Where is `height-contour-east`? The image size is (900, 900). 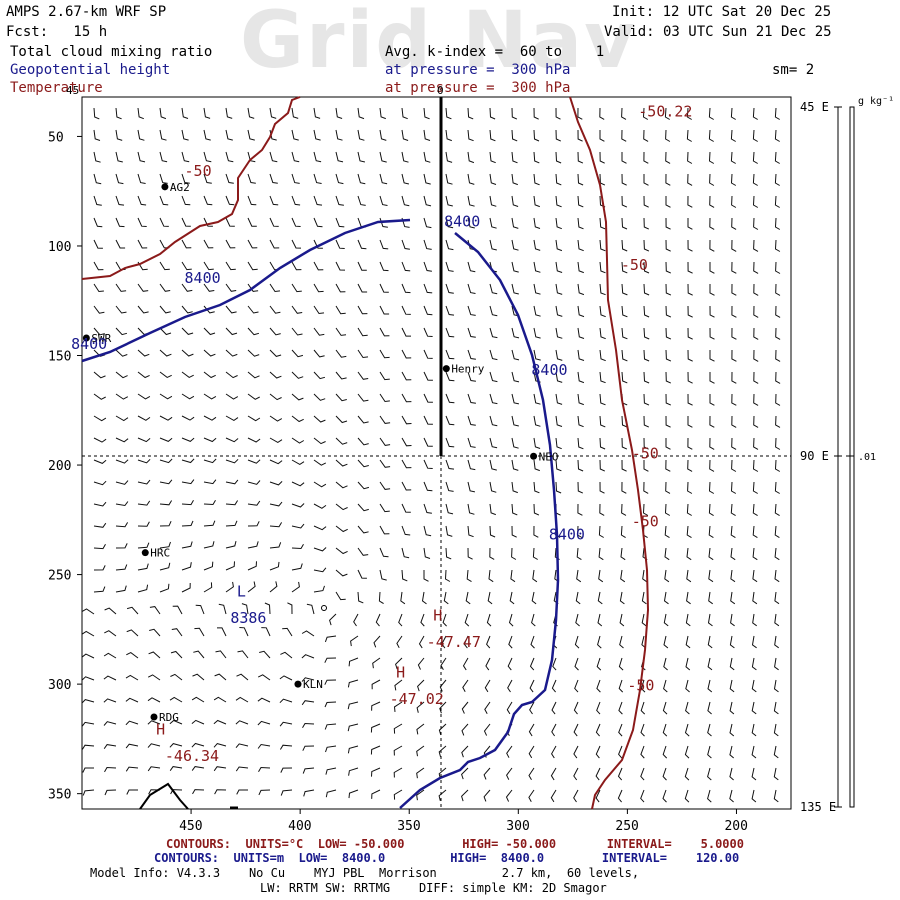 height-contour-east is located at coordinates (479, 520).